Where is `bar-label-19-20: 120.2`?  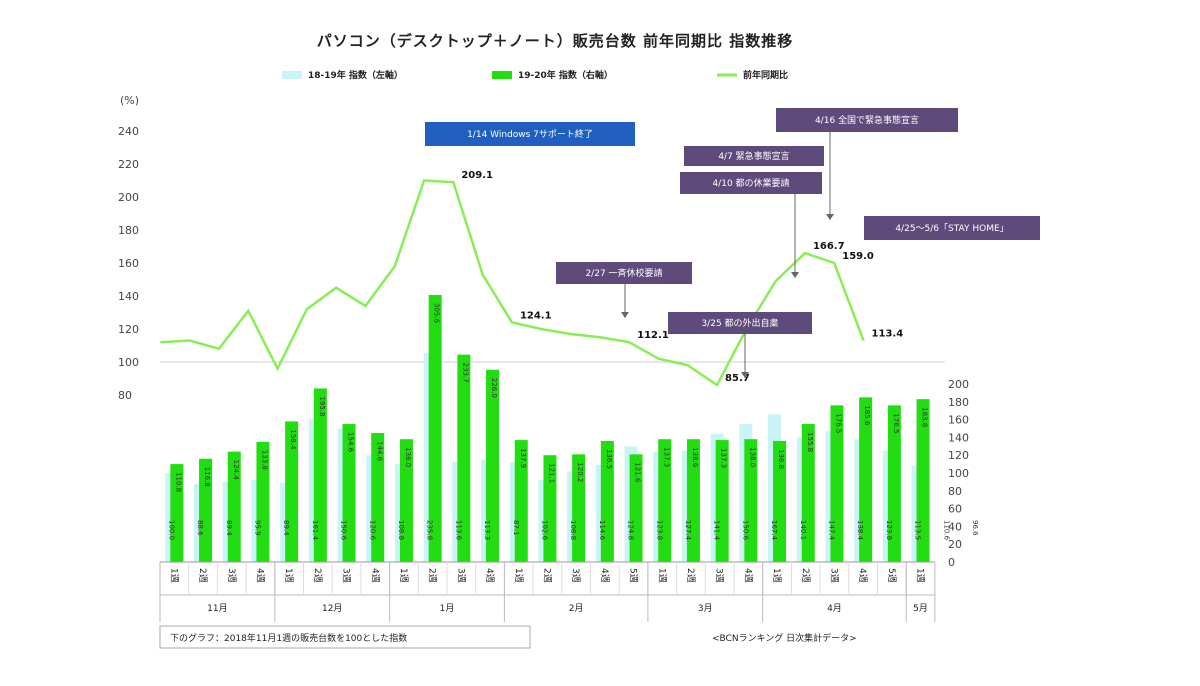 bar-label-19-20: 120.2 is located at coordinates (580, 472).